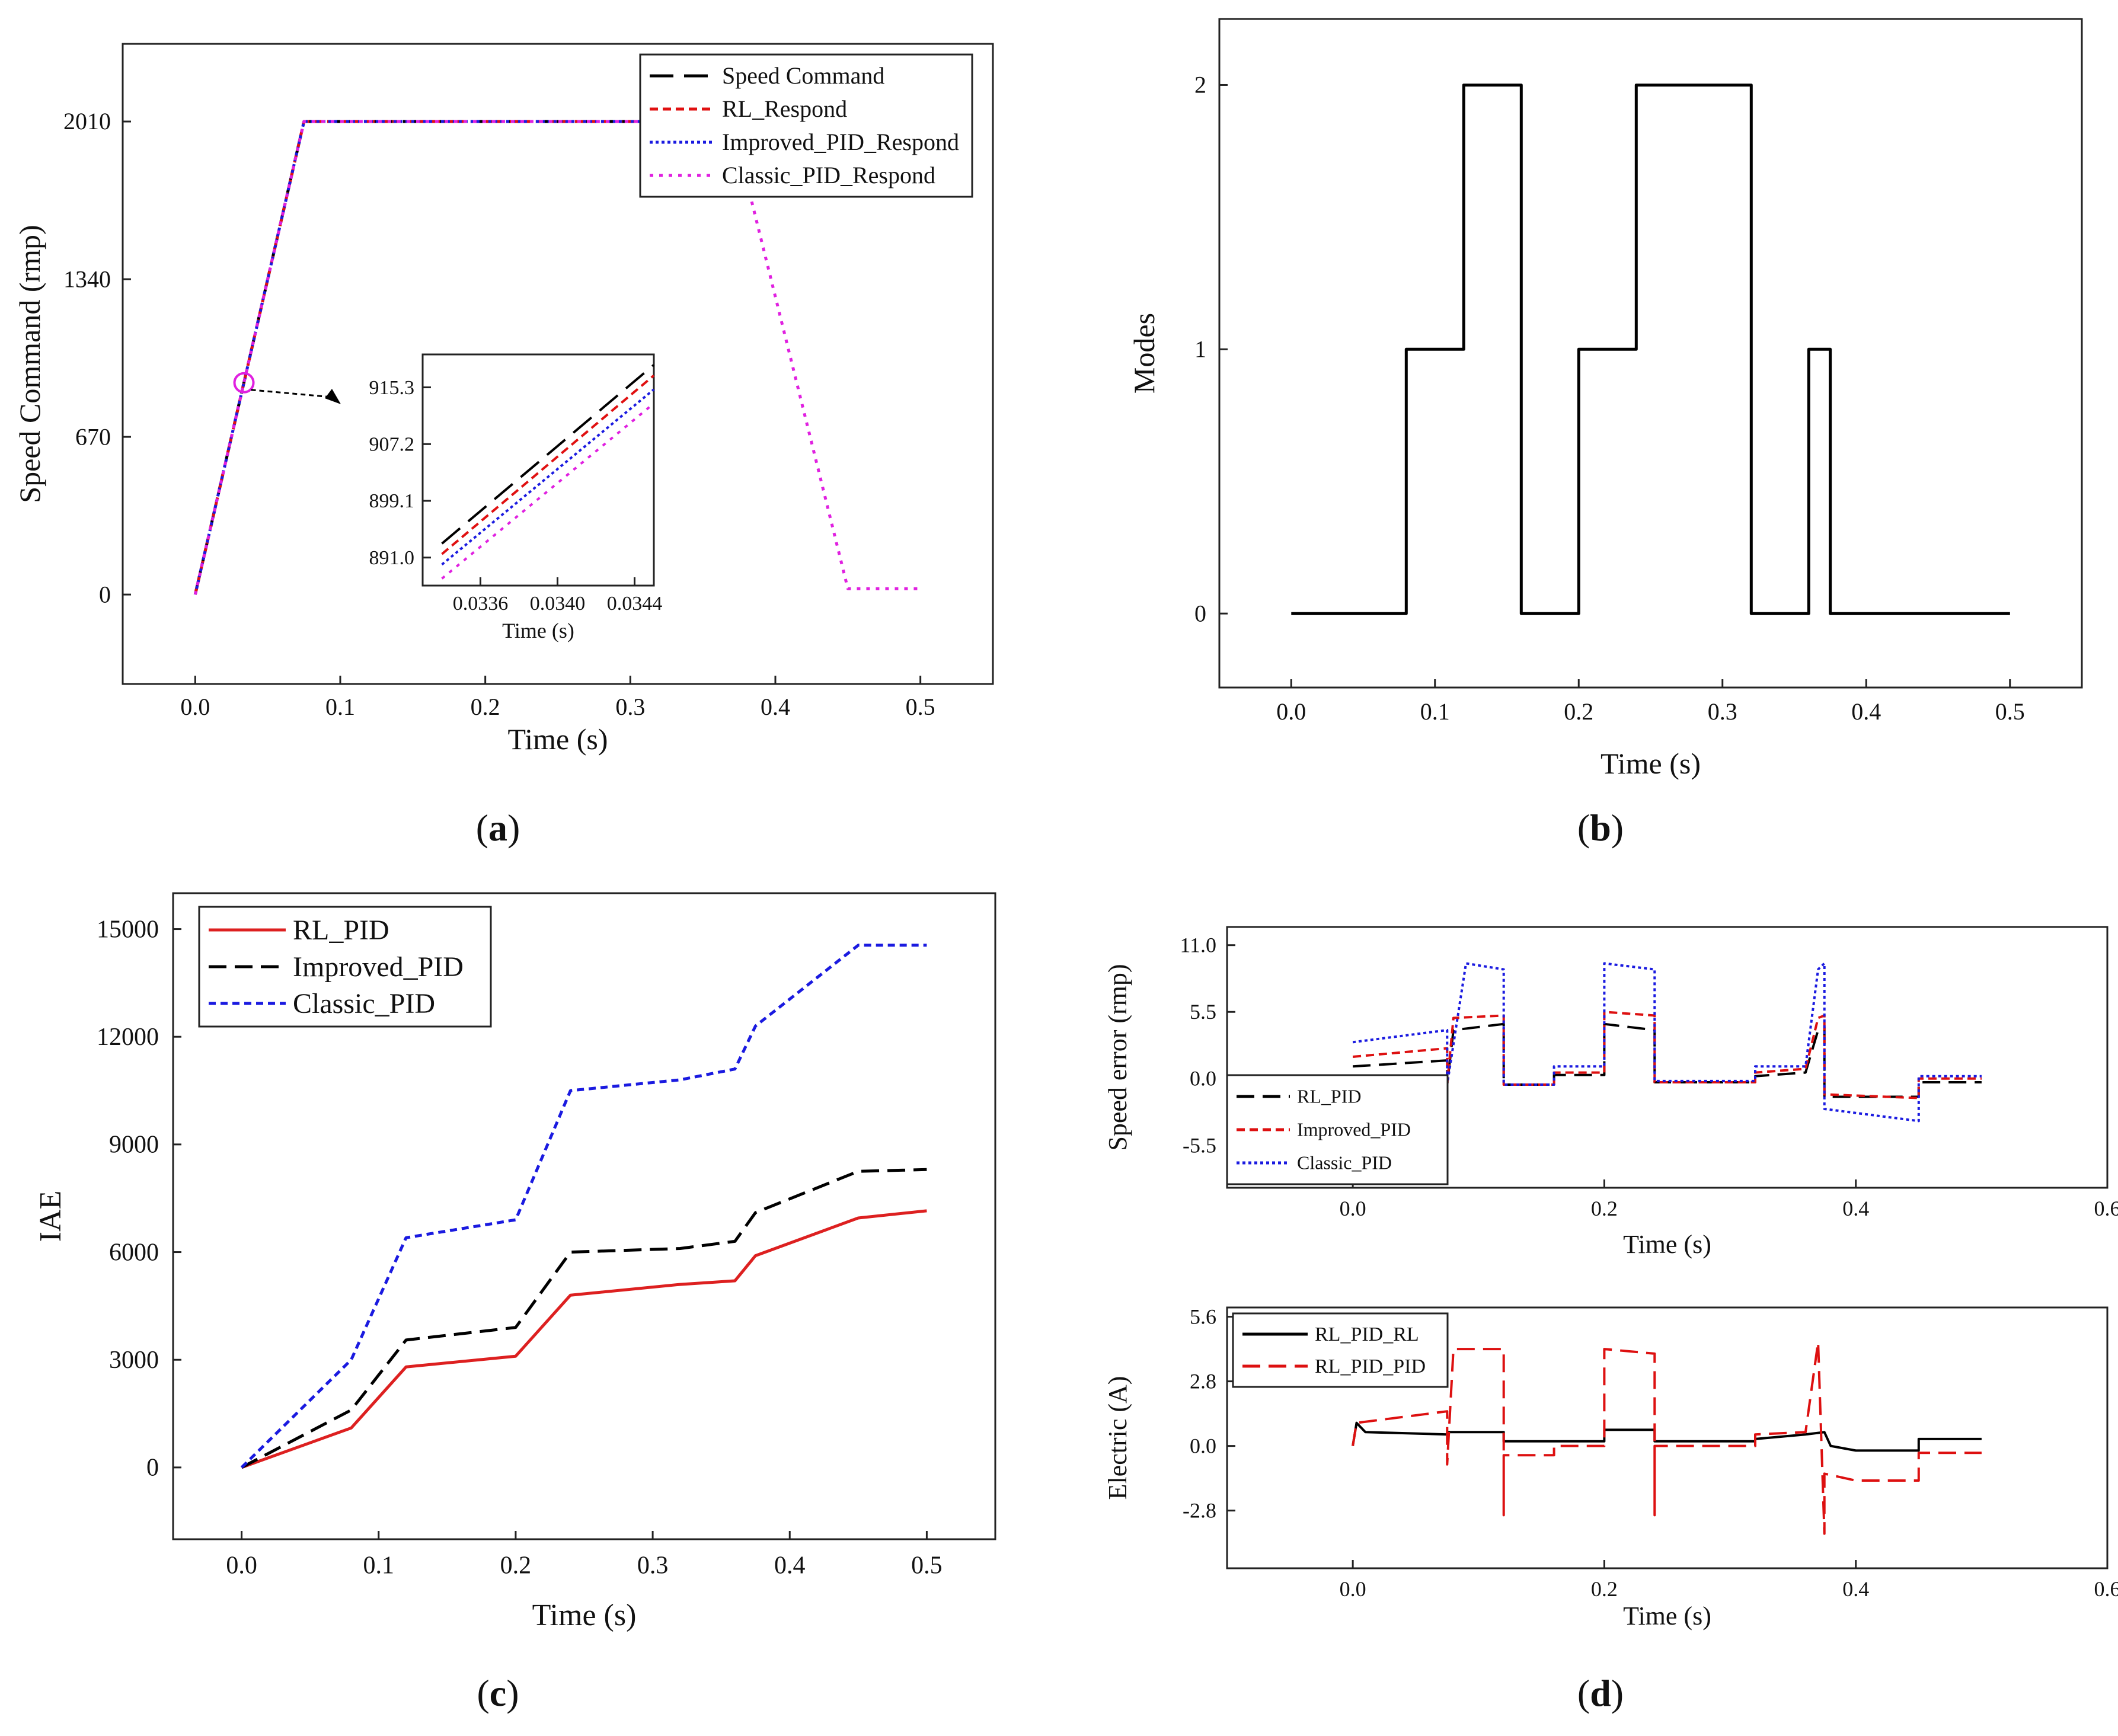 This screenshot has height=1736, width=2118. Describe the element at coordinates (803, 75) in the screenshot. I see `a-legend-label: Speed Command` at that location.